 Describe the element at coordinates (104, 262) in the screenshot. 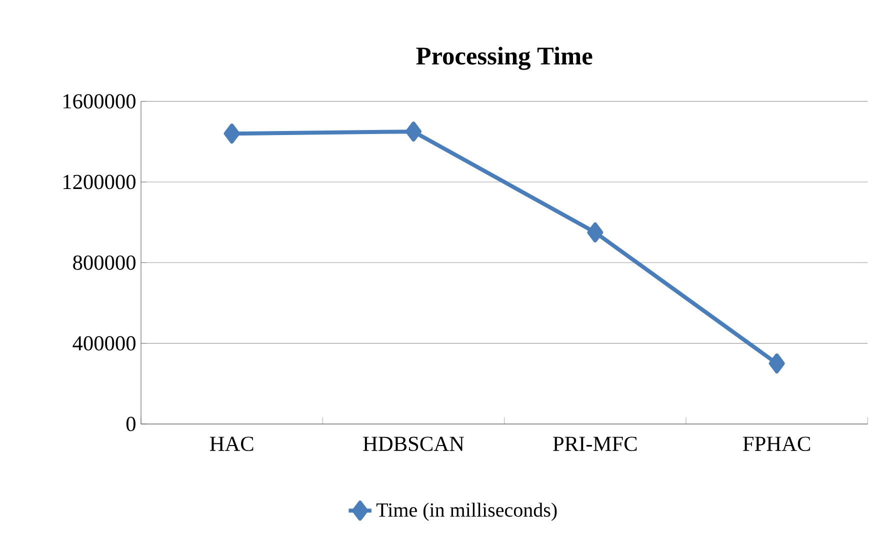

I see `y-tick-label: 800000` at that location.